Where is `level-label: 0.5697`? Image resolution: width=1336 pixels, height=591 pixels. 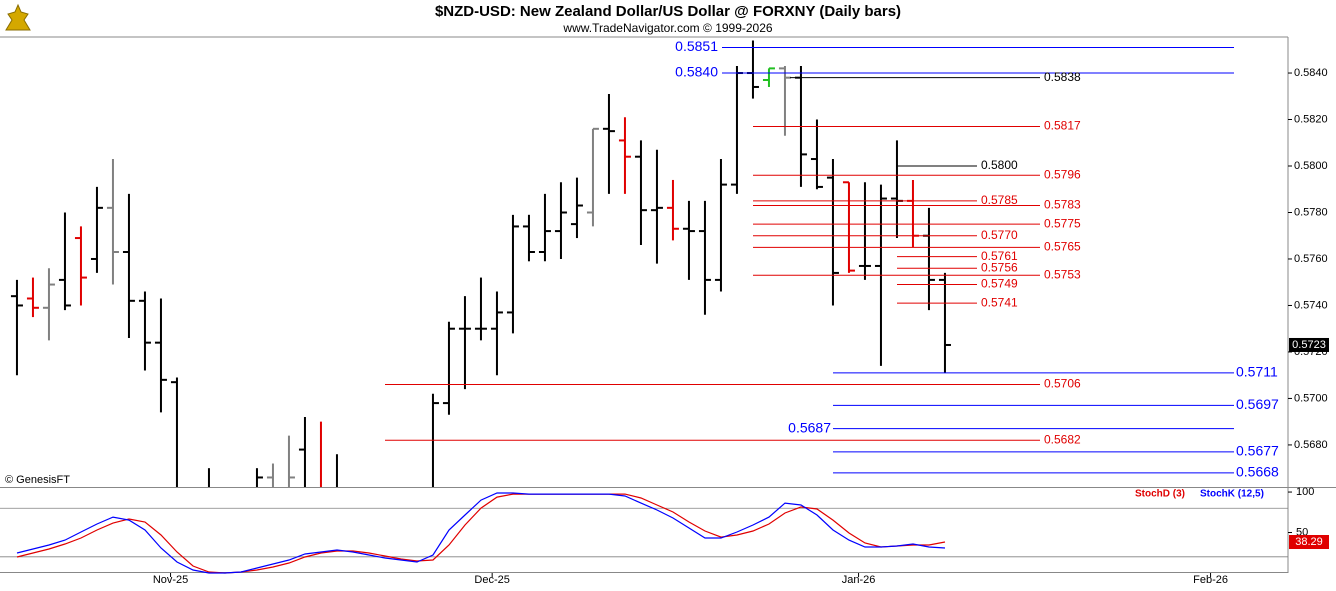
level-label: 0.5697 is located at coordinates (1257, 404).